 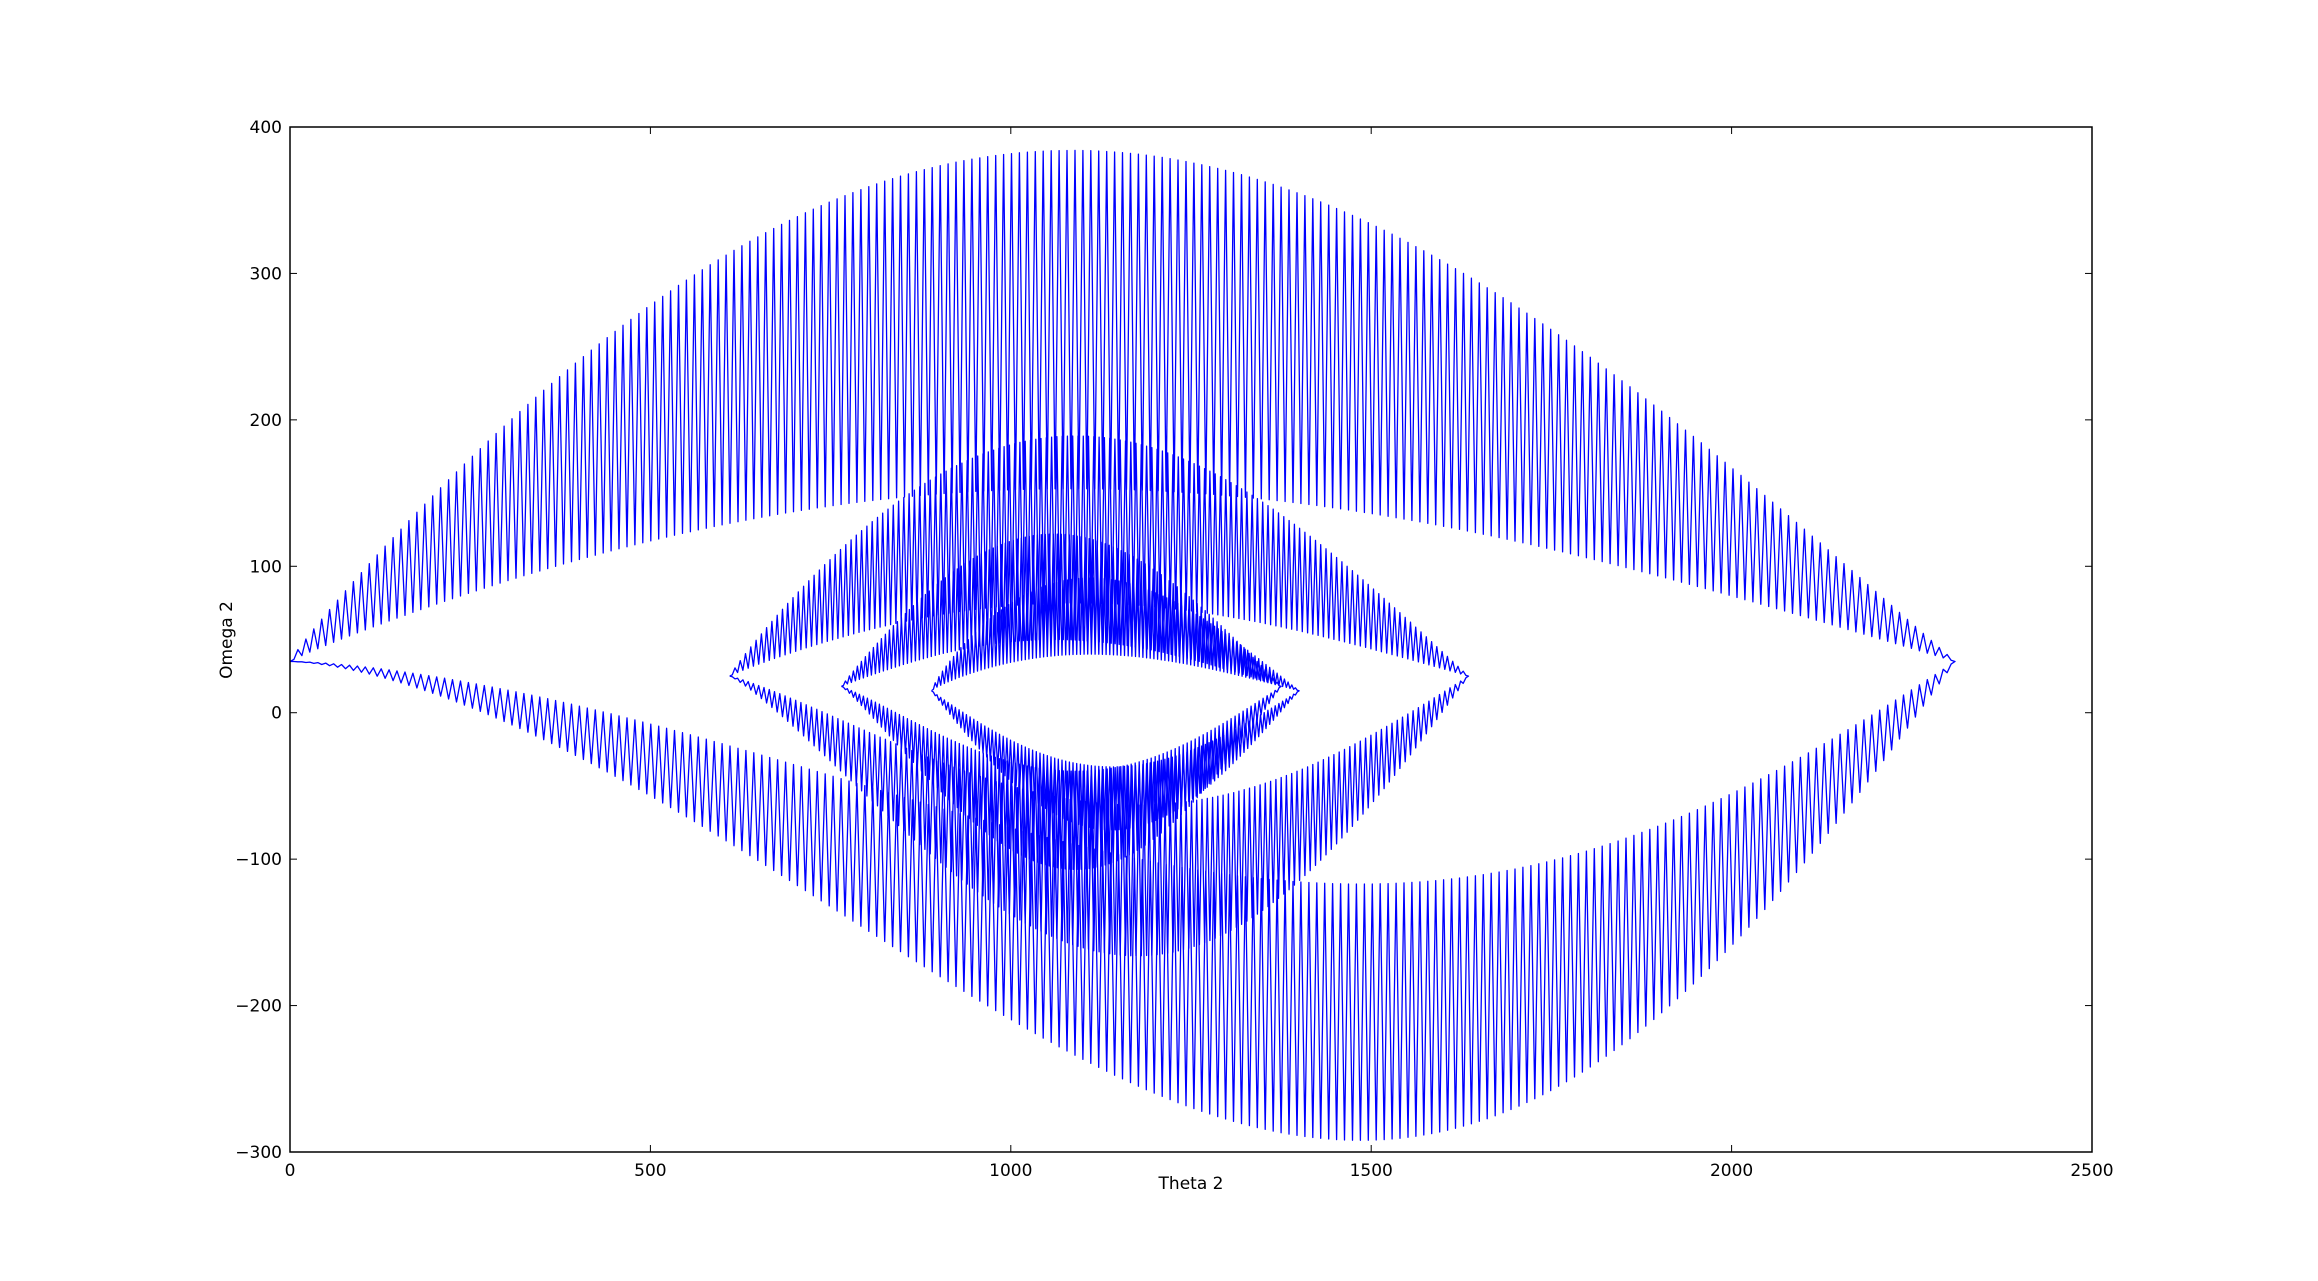 What do you see at coordinates (276, 714) in the screenshot?
I see `y-tick-label: 0` at bounding box center [276, 714].